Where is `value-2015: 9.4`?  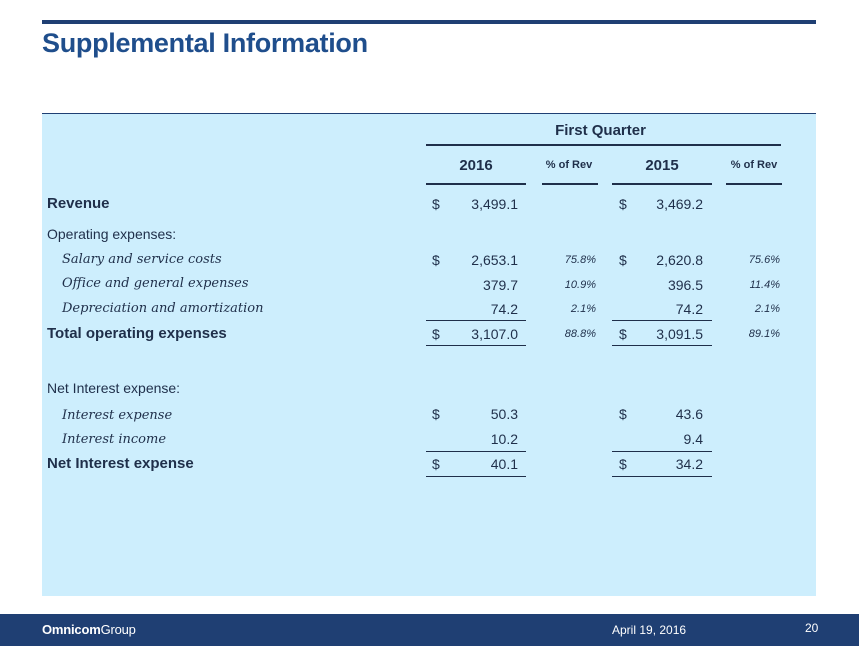
value-2015: 9.4 is located at coordinates (693, 439).